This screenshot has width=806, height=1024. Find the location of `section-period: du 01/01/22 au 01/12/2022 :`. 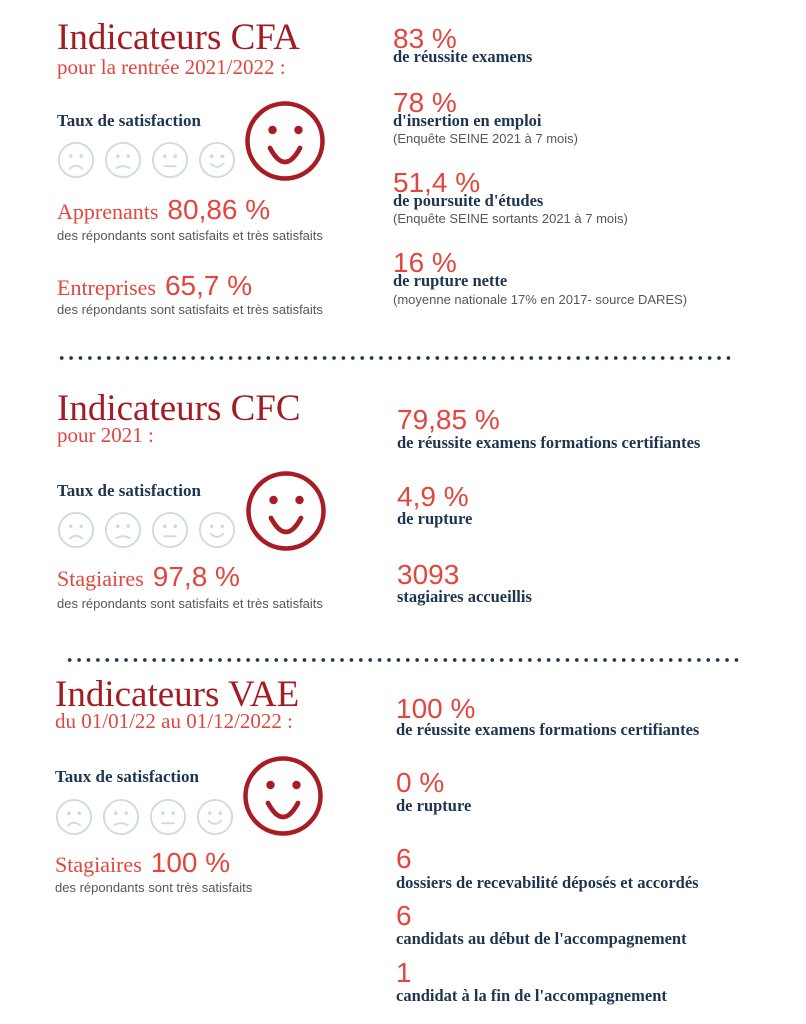

section-period: du 01/01/22 au 01/12/2022 : is located at coordinates (174, 721).